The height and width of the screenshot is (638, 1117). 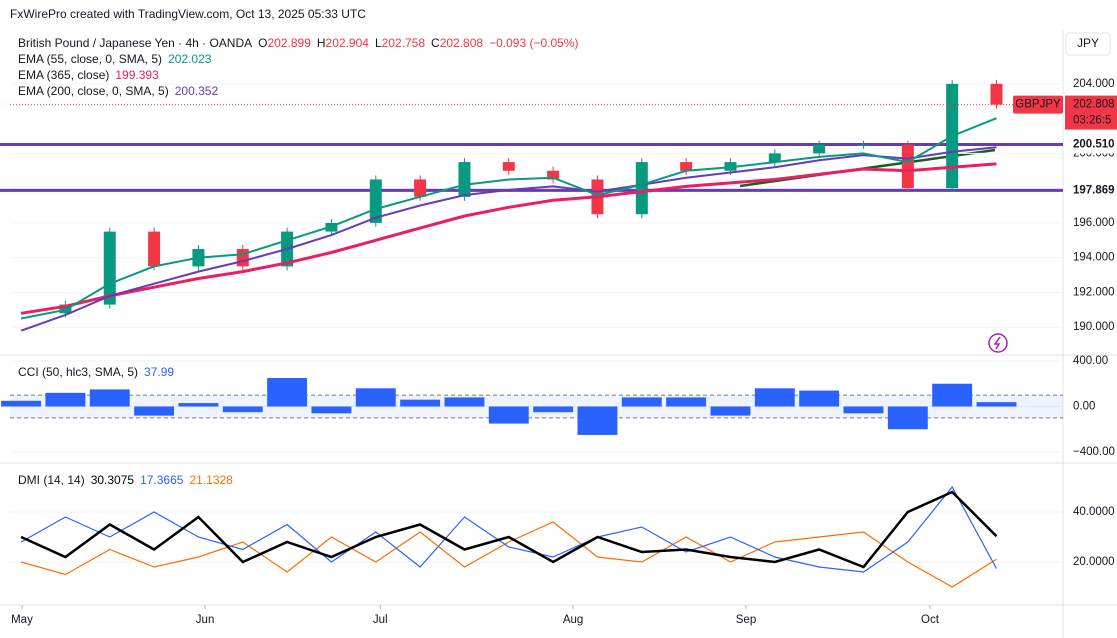 I want to click on y-tick-label: 204.000, so click(x=1094, y=84).